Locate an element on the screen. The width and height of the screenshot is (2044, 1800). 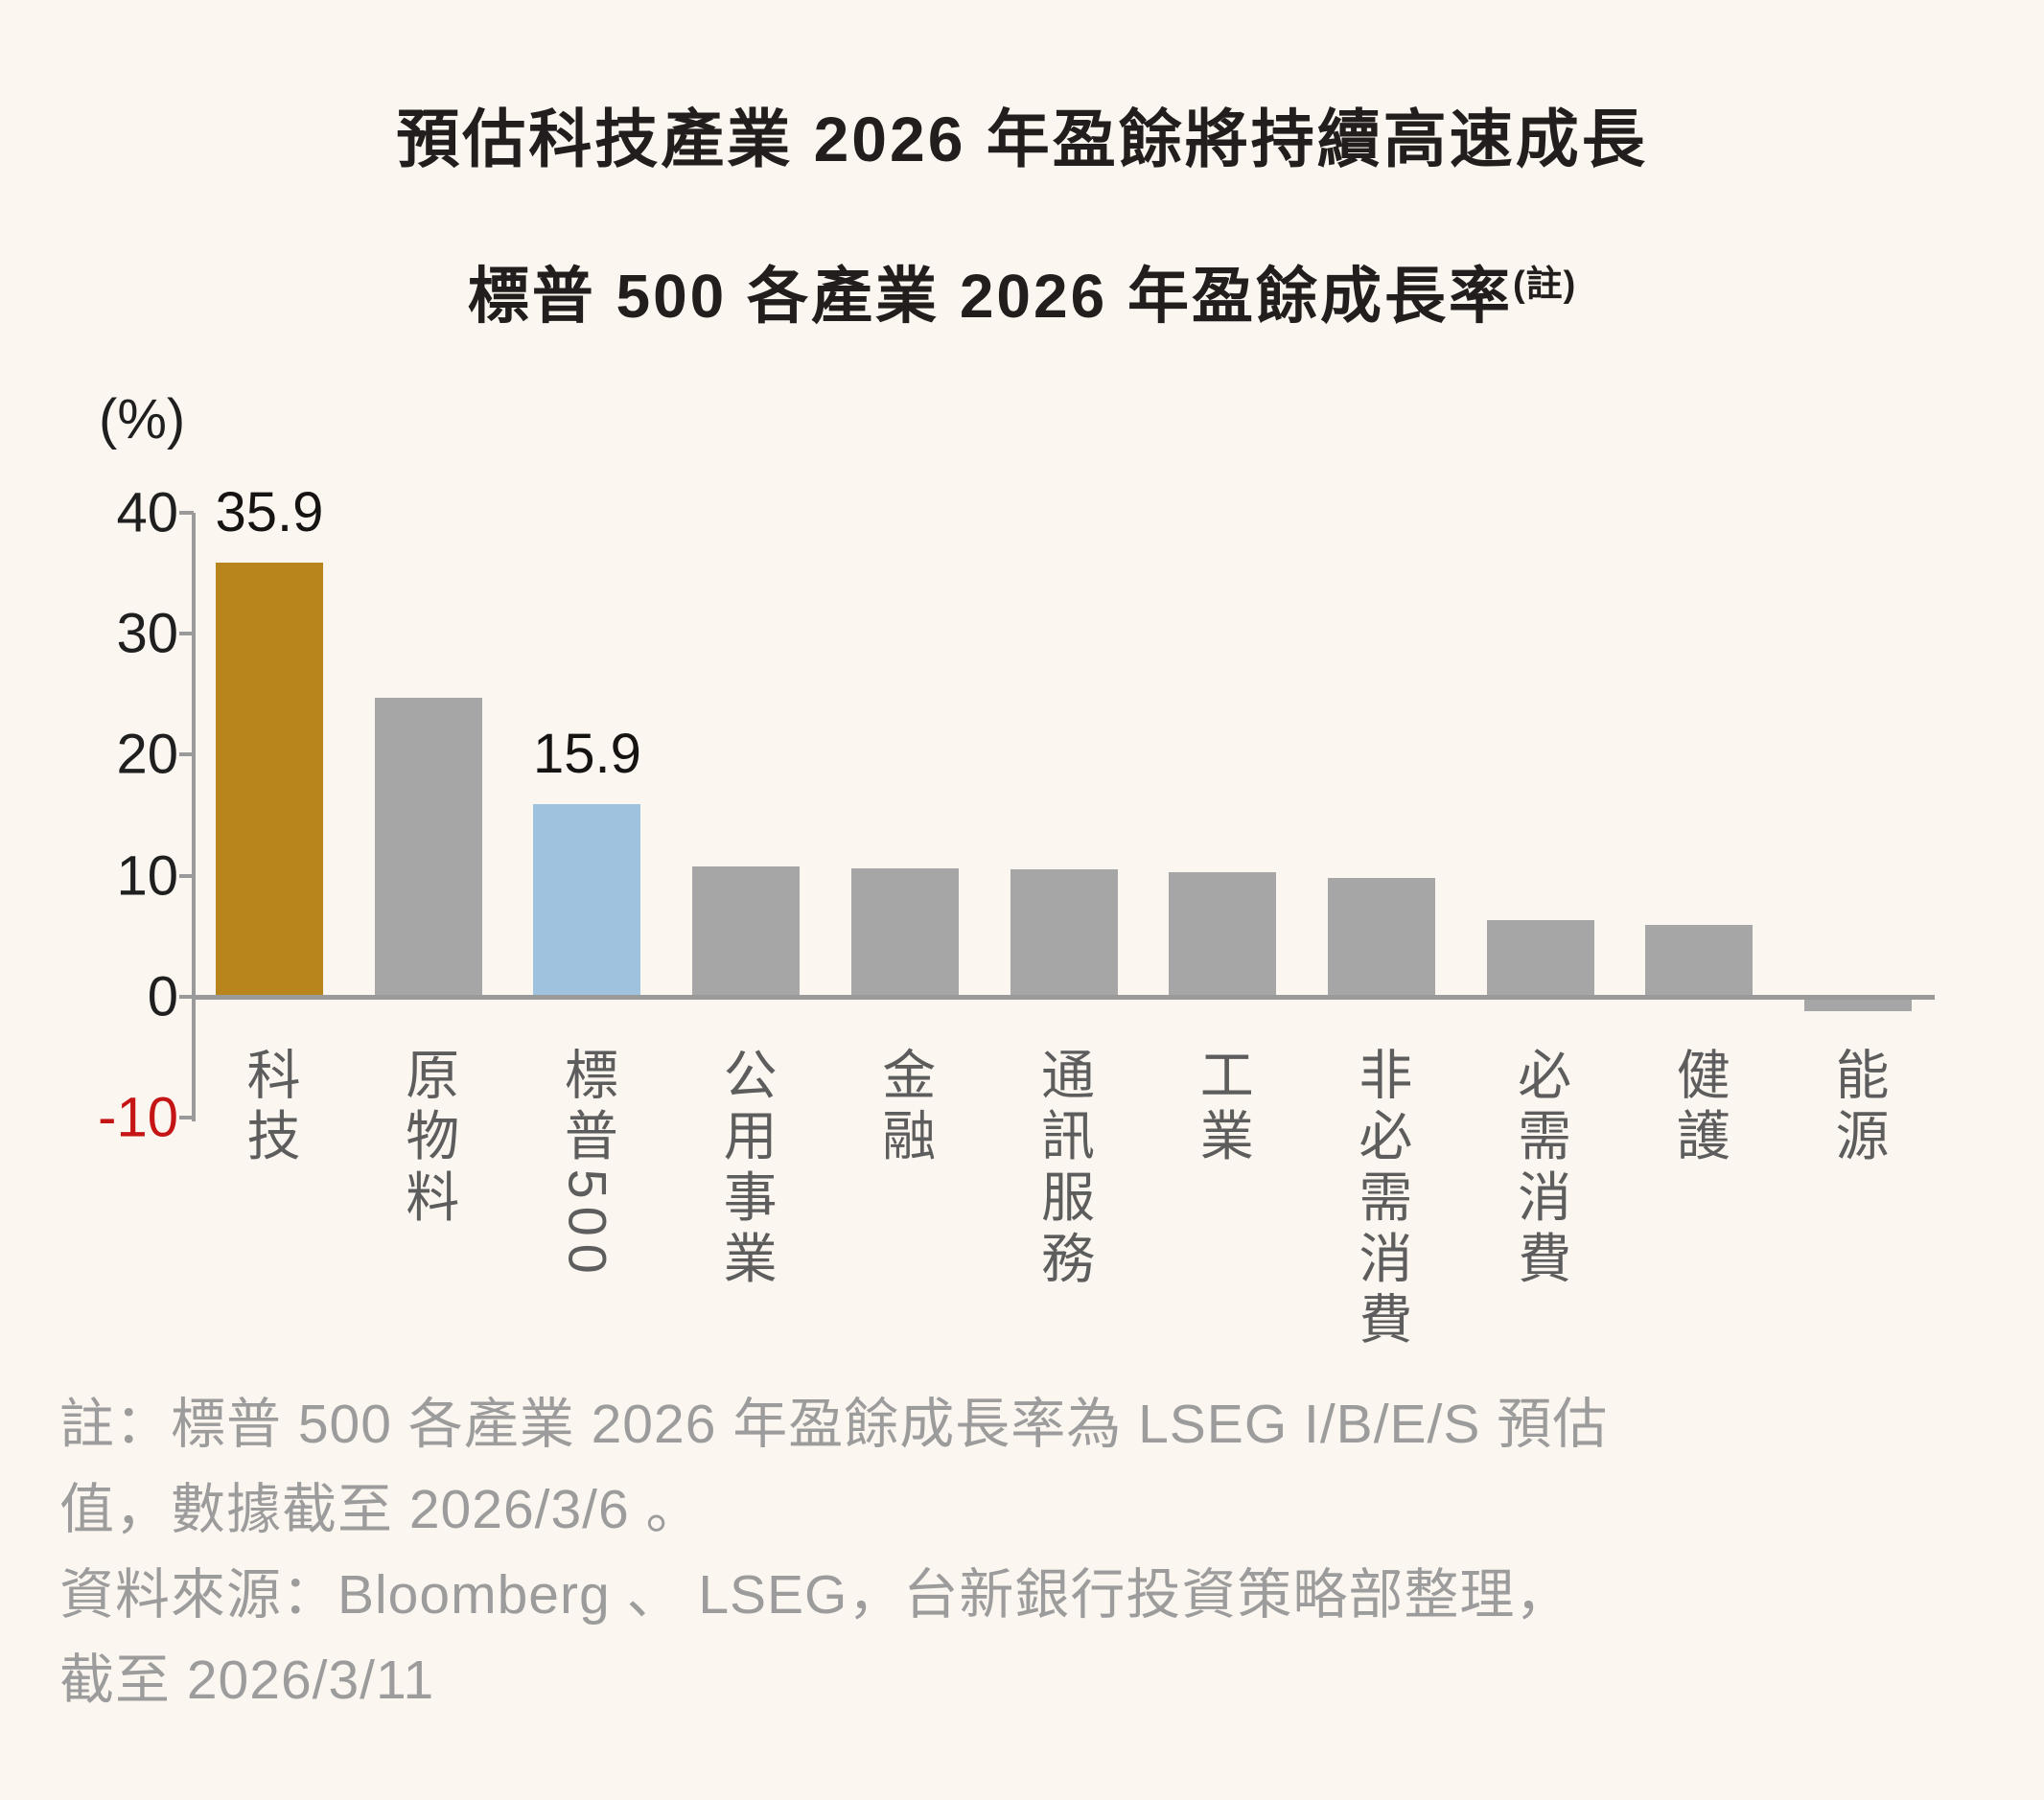
bar-原物料 is located at coordinates (428, 847).